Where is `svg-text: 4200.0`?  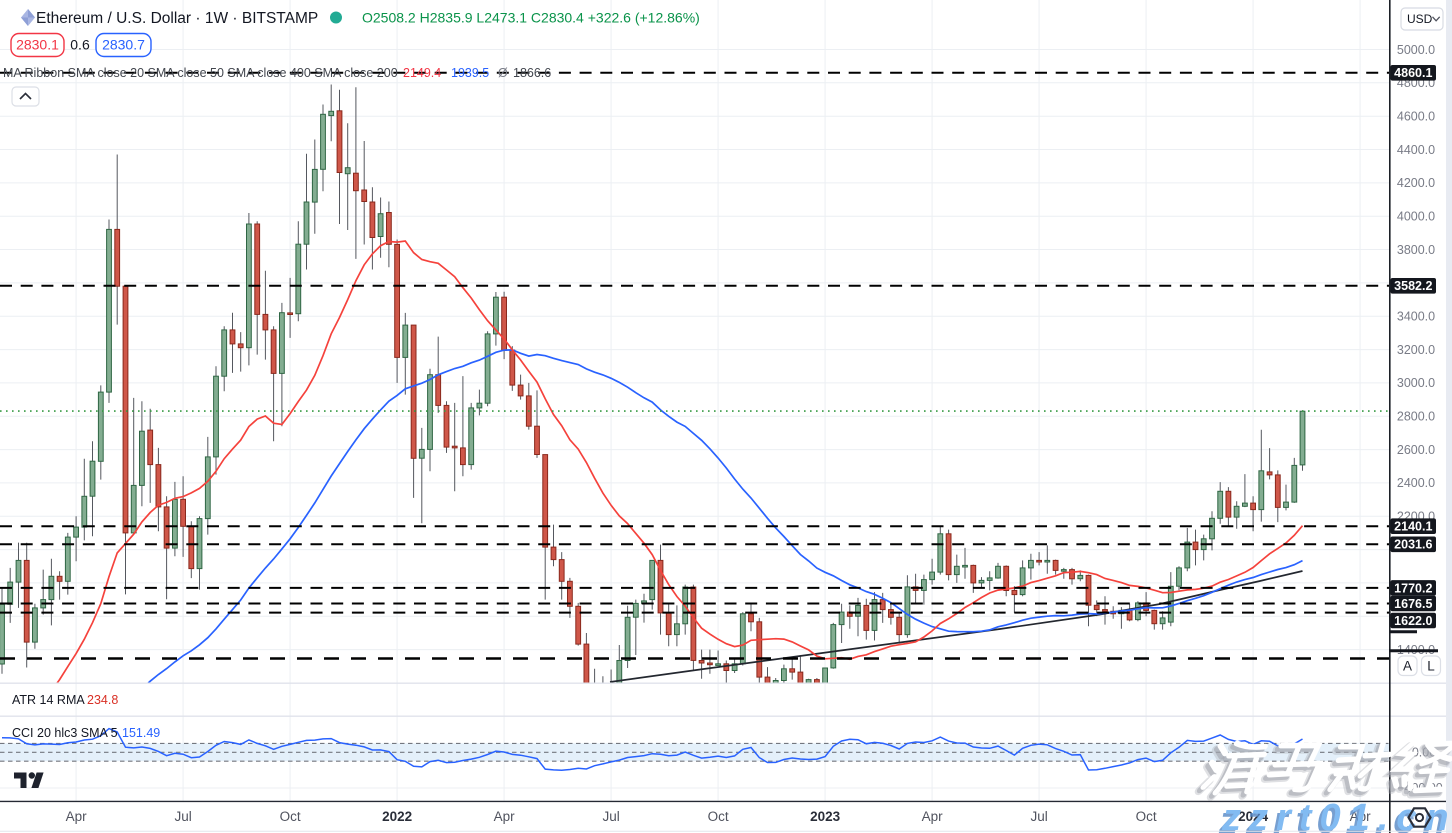
svg-text: 4200.0 is located at coordinates (1416, 183).